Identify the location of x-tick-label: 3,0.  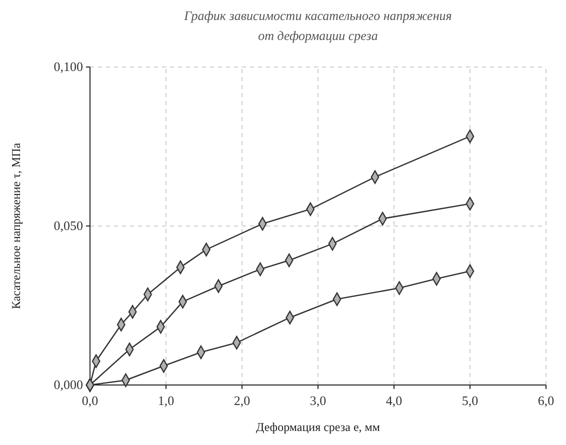
(318, 400).